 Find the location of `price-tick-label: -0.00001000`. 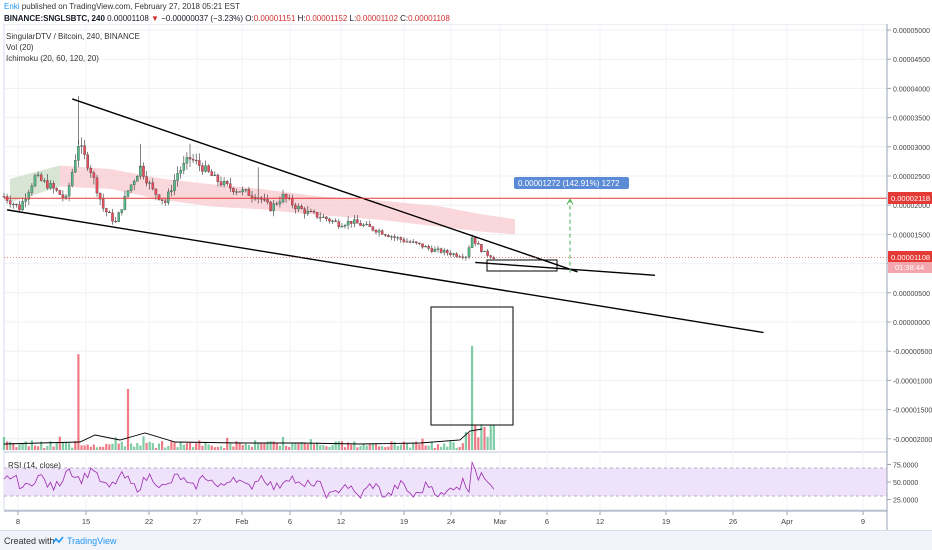

price-tick-label: -0.00001000 is located at coordinates (912, 381).